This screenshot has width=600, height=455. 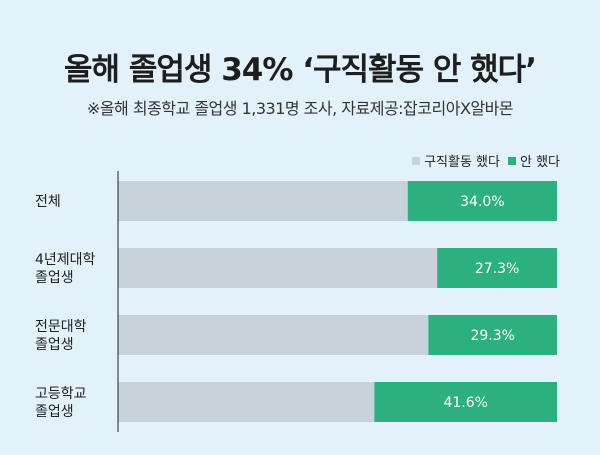 I want to click on data-label-3: 41.6%, so click(x=465, y=403).